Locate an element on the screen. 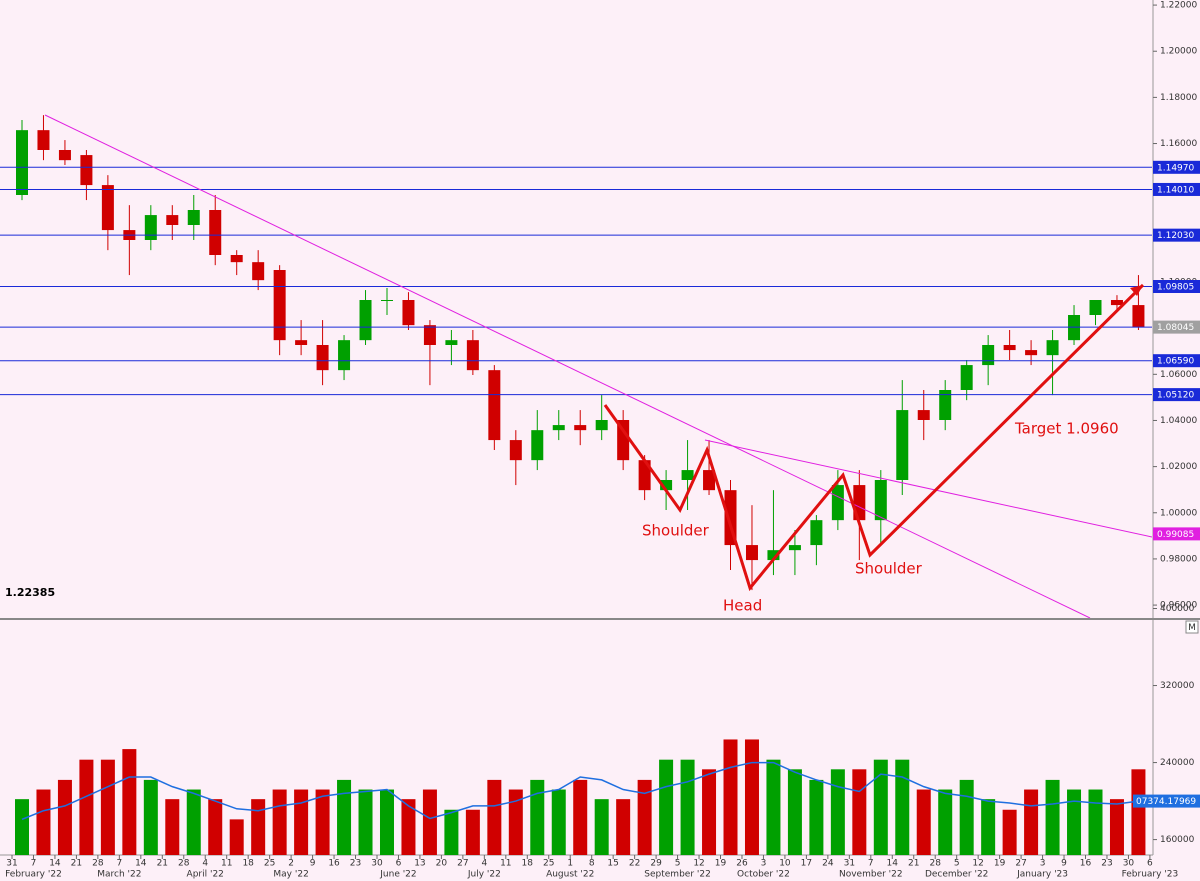 The width and height of the screenshot is (1200, 881). x-tick-label: 29 is located at coordinates (656, 864).